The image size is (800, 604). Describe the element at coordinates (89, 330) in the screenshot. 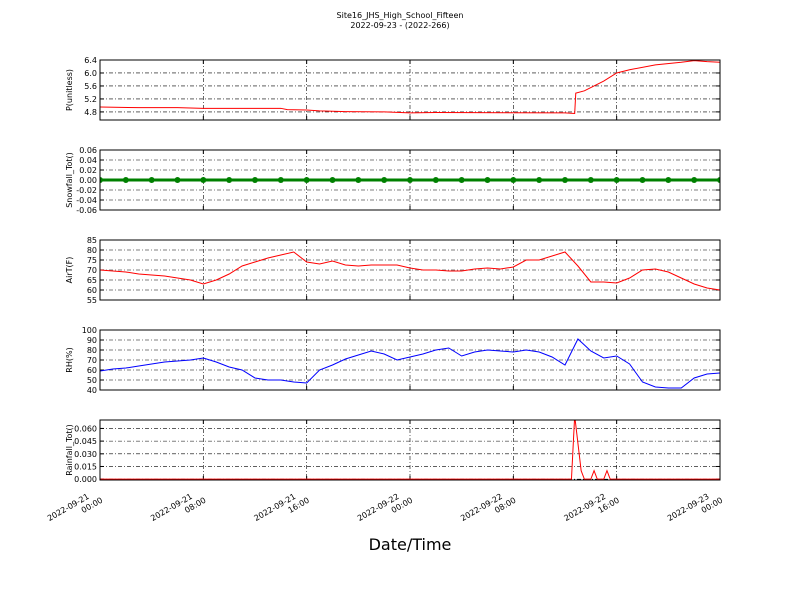

I see `y-tick-label: 100` at that location.